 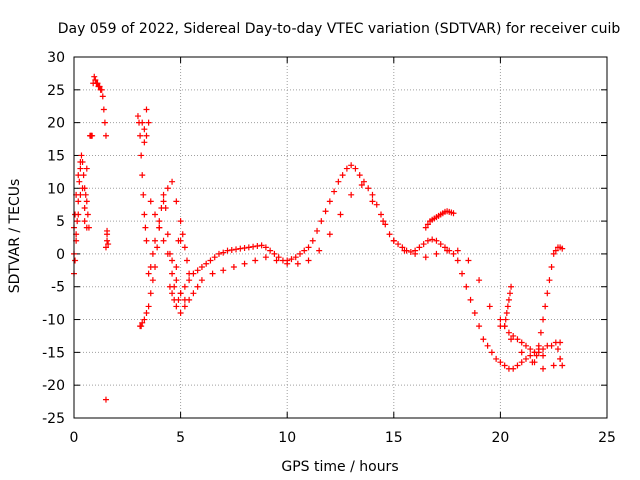 I want to click on y-tick-label: 15, so click(x=56, y=156).